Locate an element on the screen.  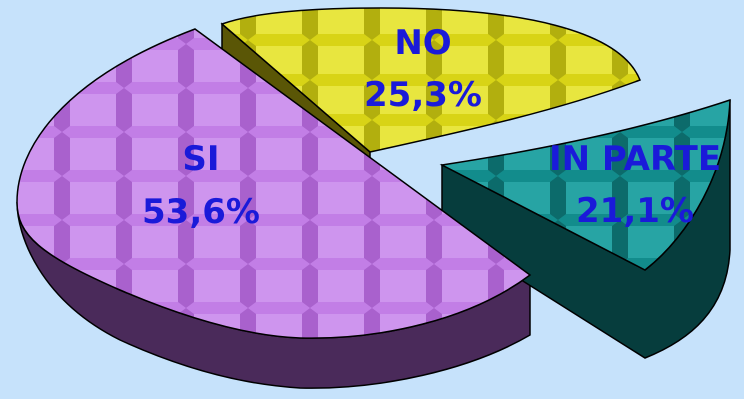
slice-label-no: NO is located at coordinates (422, 43).